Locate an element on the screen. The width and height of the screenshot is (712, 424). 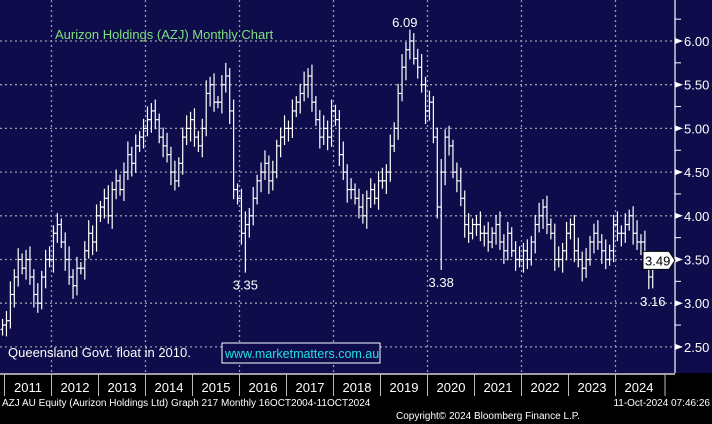
extreme-label: 3.38 is located at coordinates (441, 282).